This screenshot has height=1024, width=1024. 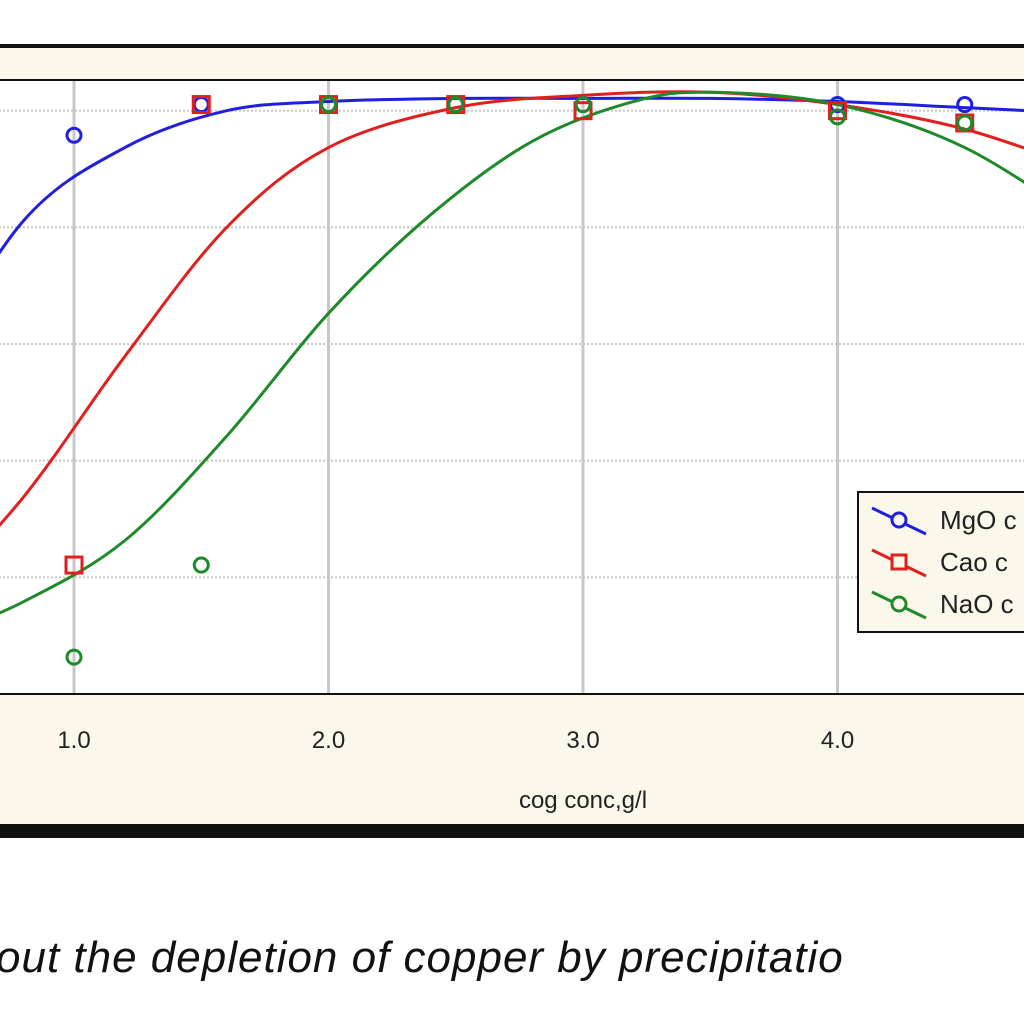 I want to click on x-tick-label-3: 4.0, so click(x=837, y=740).